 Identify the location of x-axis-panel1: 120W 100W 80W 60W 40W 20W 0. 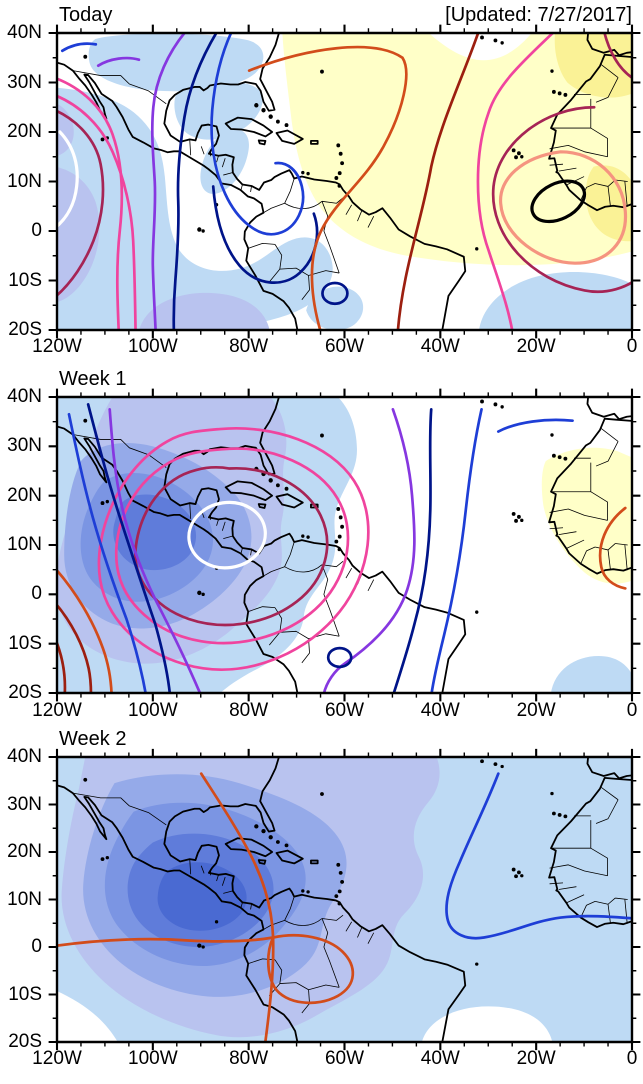
(334, 348).